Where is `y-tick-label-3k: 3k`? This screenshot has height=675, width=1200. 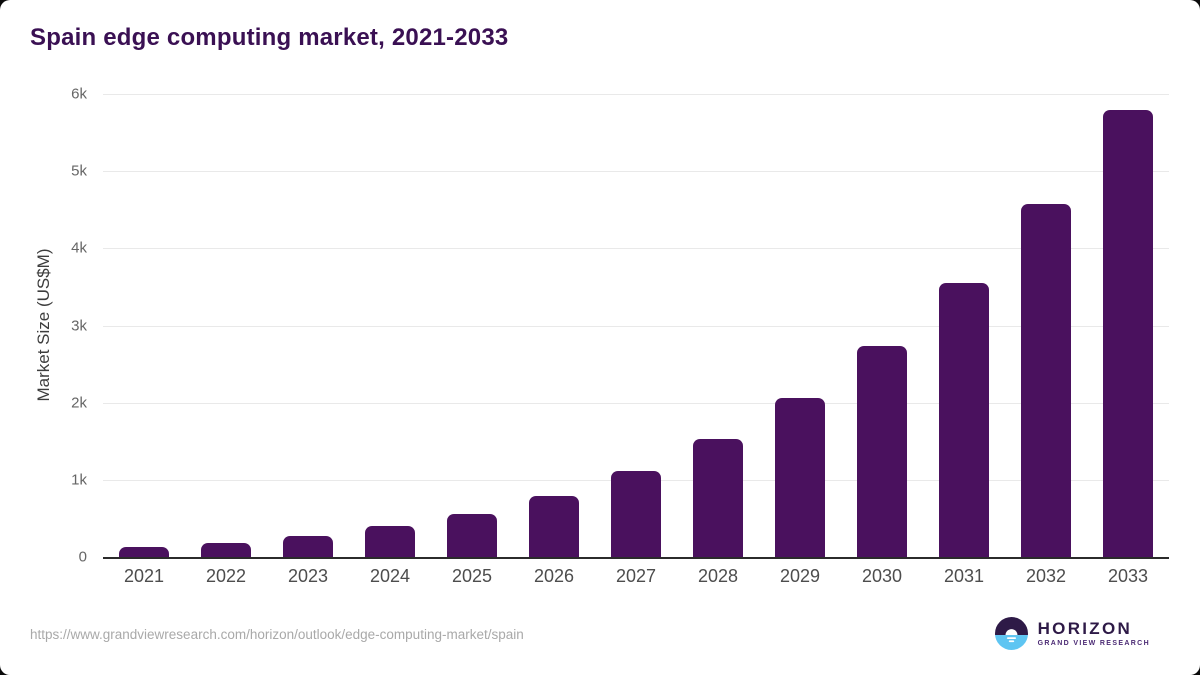
y-tick-label-3k: 3k is located at coordinates (79, 325).